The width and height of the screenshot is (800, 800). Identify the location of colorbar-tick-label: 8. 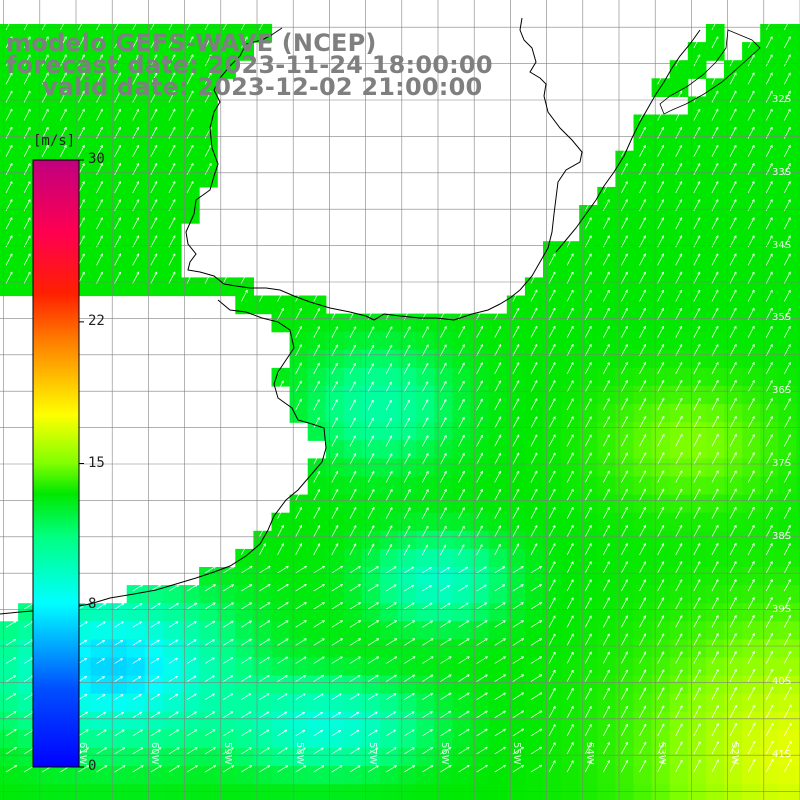
(92, 604).